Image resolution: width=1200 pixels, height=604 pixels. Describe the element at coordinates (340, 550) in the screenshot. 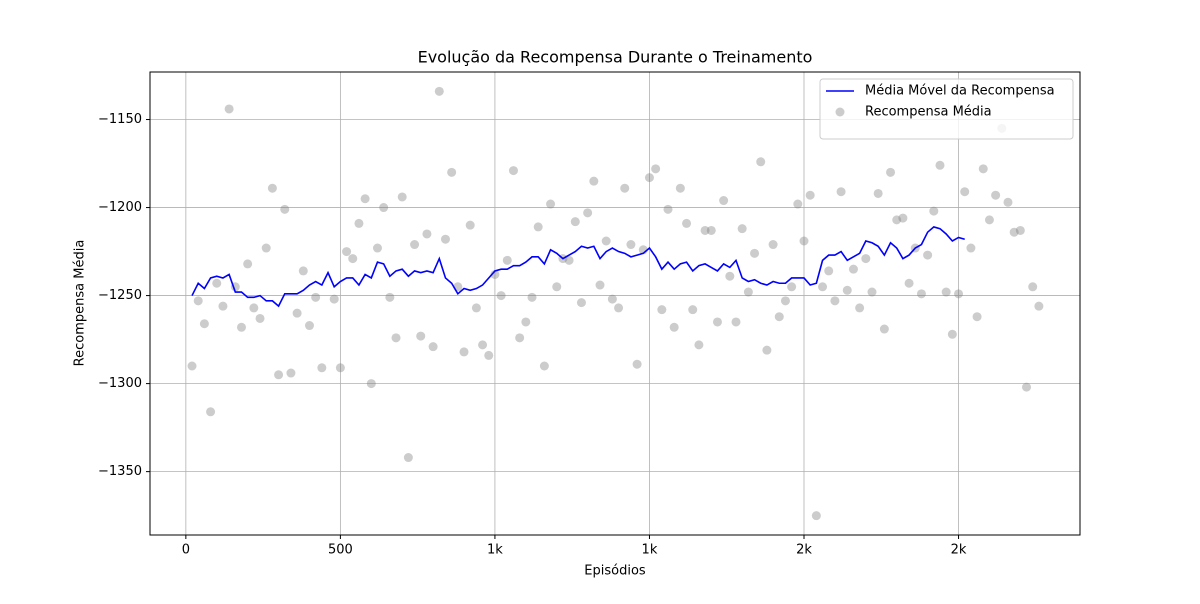

I see `x-tick-label: 500` at that location.